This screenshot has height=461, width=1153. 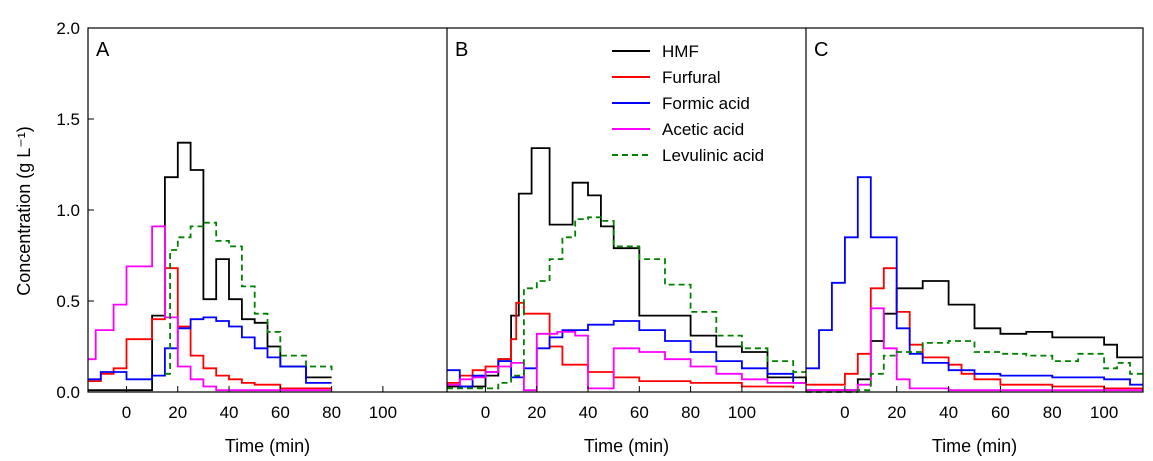 I want to click on panel-c-x-tick-label: 100, so click(x=1104, y=412).